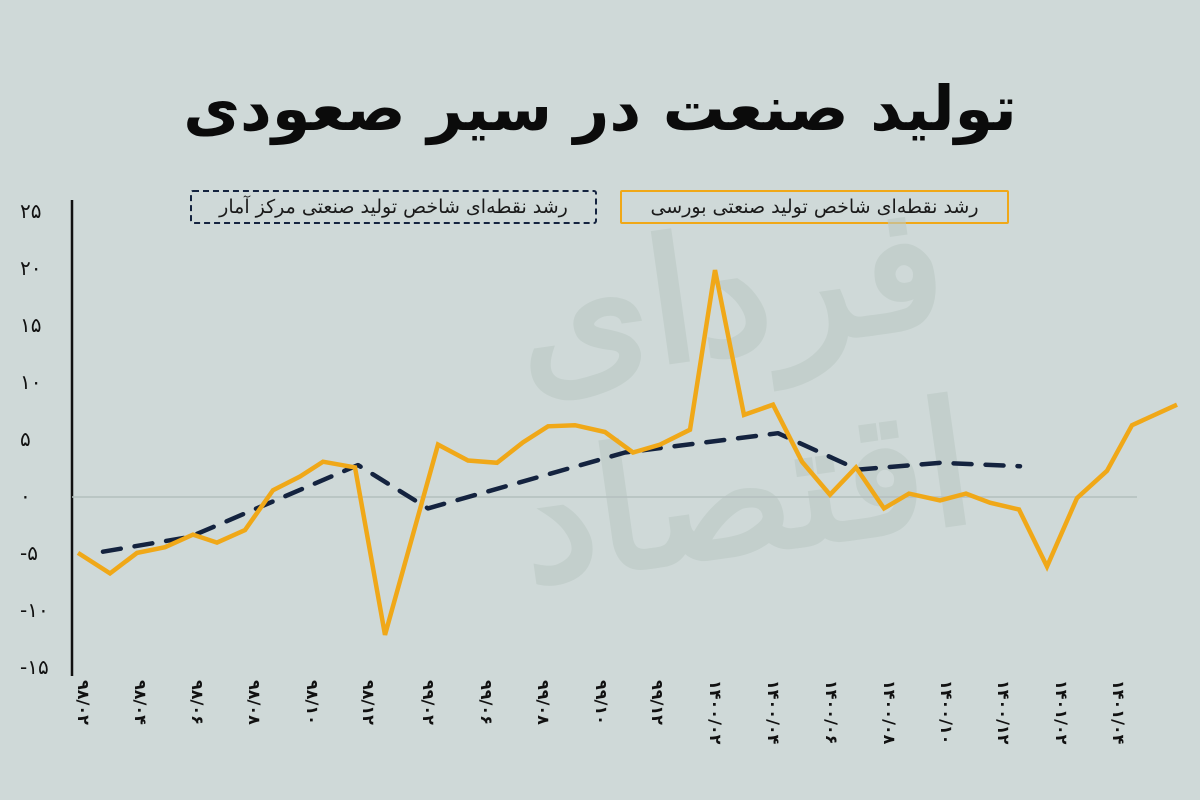 This screenshot has width=1200, height=800. What do you see at coordinates (543, 702) in the screenshot?
I see `x-tick-label: ۹۹/۰۸` at bounding box center [543, 702].